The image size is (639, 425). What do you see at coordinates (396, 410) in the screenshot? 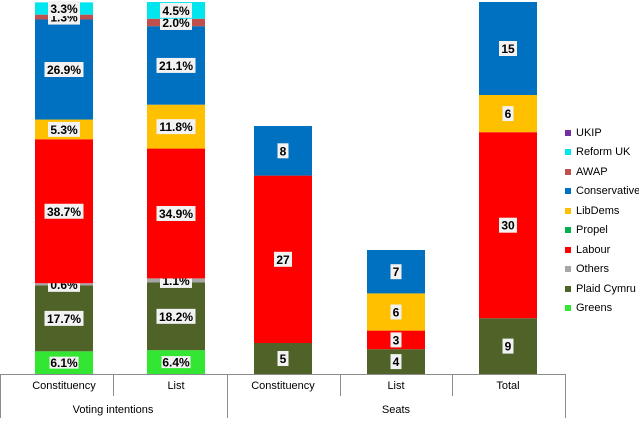
I see `group-label: Seats` at bounding box center [396, 410].